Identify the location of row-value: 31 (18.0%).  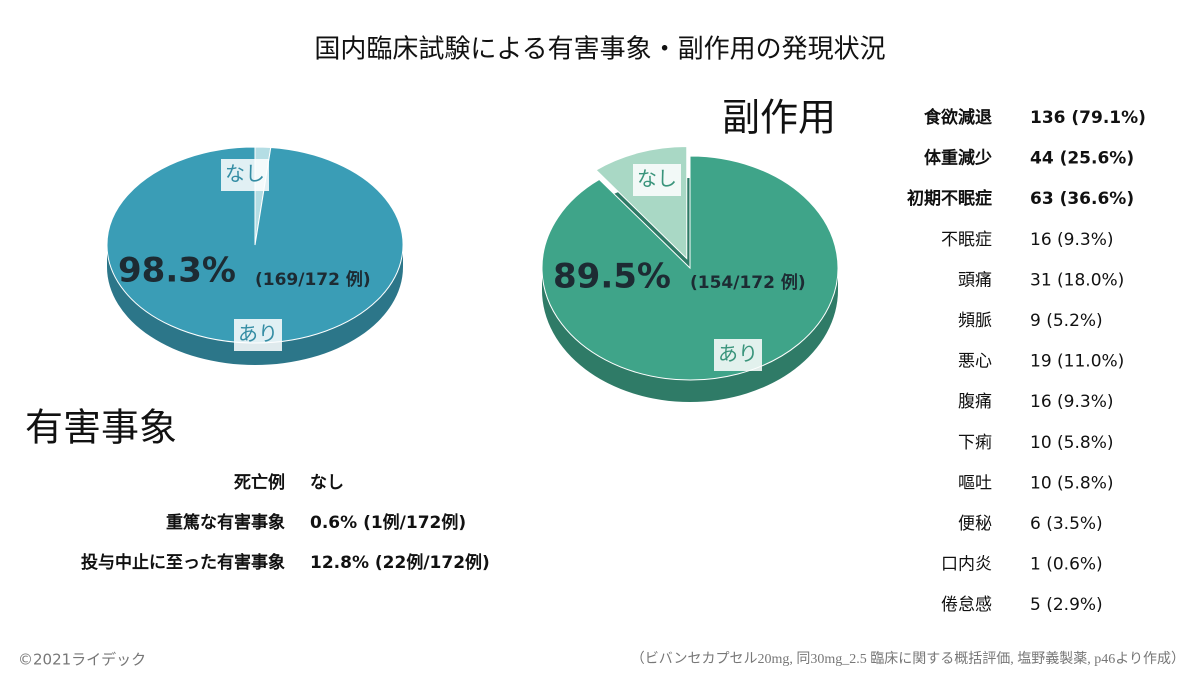
(1077, 280).